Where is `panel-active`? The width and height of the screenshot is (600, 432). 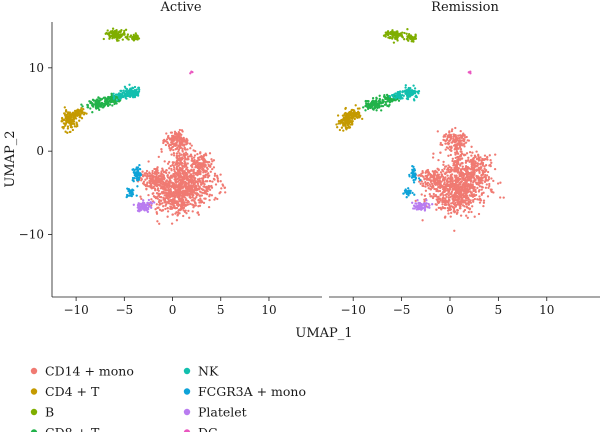
panel-active is located at coordinates (143, 126).